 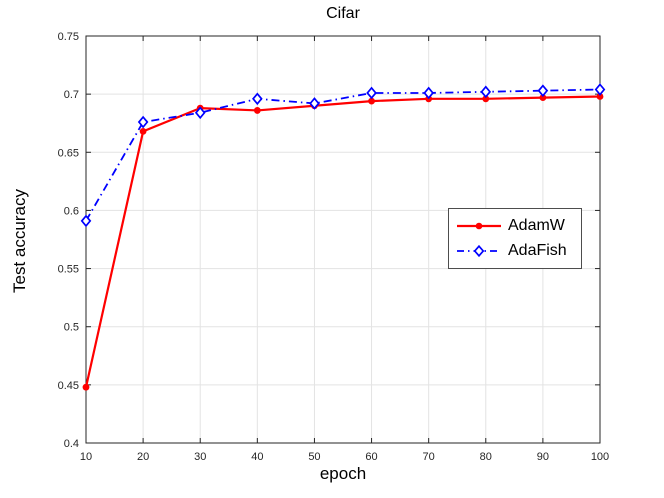 I want to click on y-tick-label: 0.6, so click(x=71, y=211).